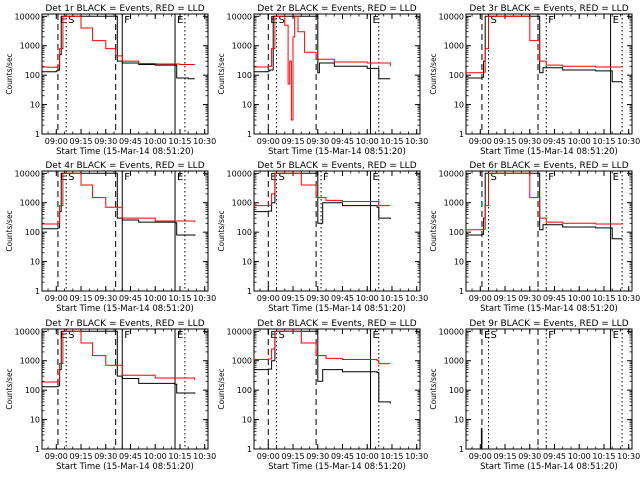 The width and height of the screenshot is (640, 480). What do you see at coordinates (127, 335) in the screenshot?
I see `event-marker-letter: F` at bounding box center [127, 335].